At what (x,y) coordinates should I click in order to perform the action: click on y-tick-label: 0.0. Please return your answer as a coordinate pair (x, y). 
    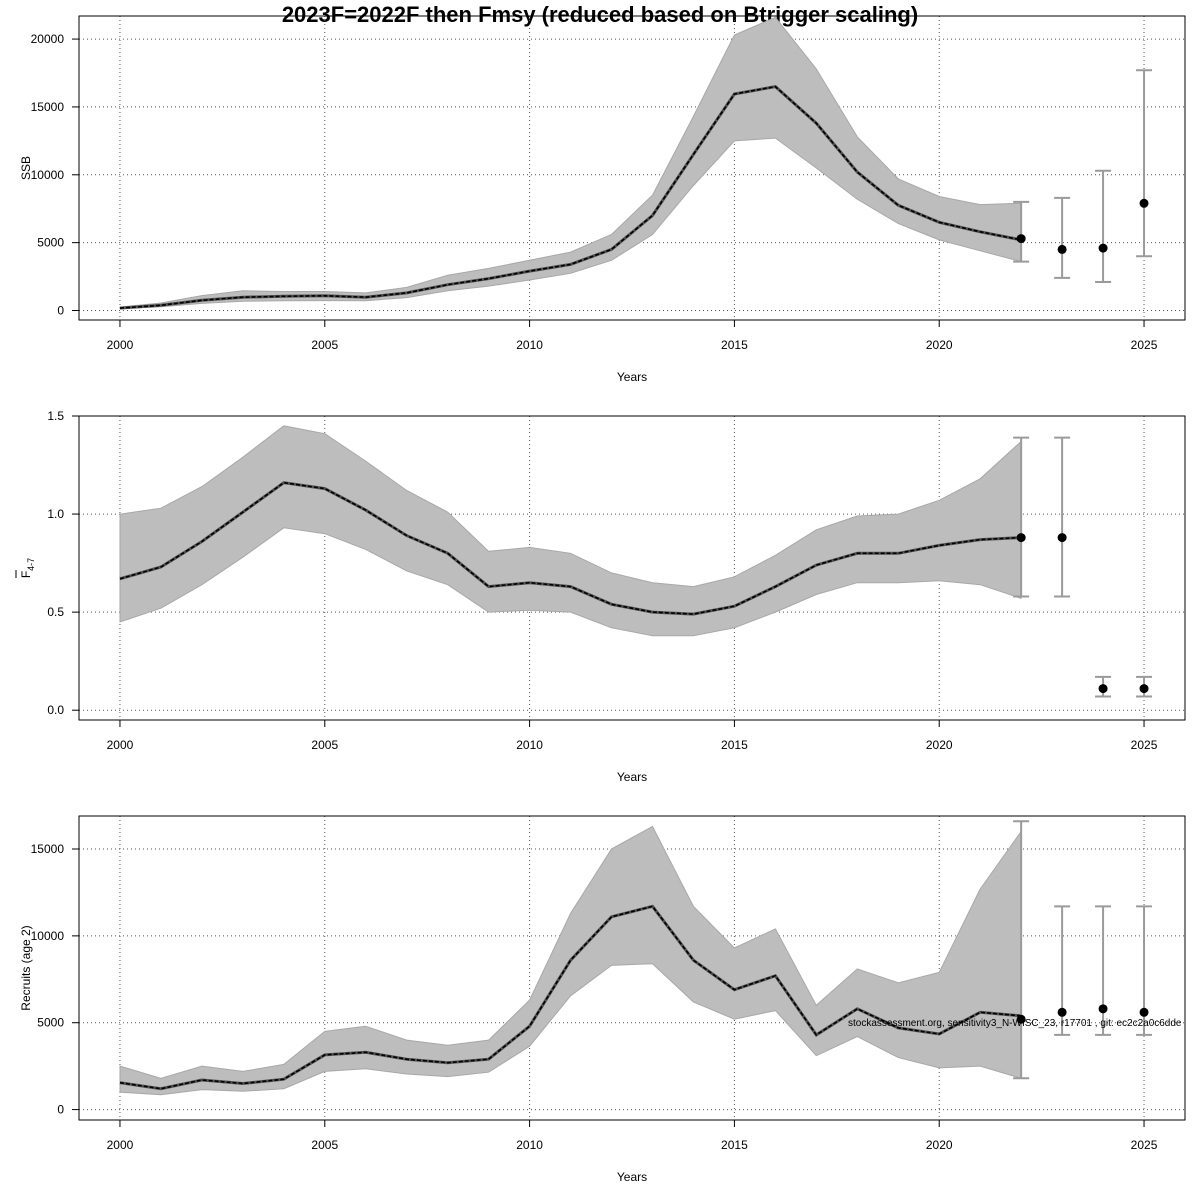
    Looking at the image, I should click on (55, 710).